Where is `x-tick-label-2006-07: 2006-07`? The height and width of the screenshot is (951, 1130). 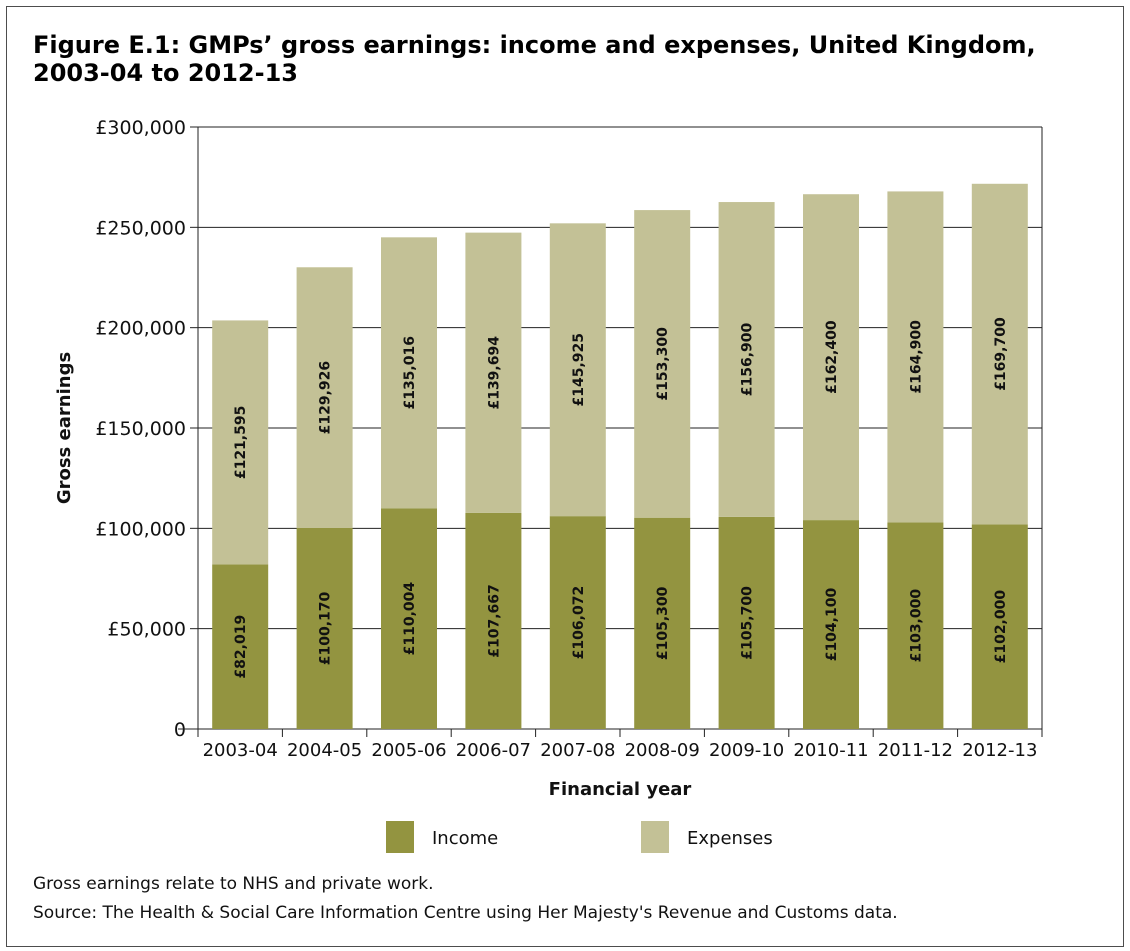
x-tick-label-2006-07: 2006-07 is located at coordinates (493, 750).